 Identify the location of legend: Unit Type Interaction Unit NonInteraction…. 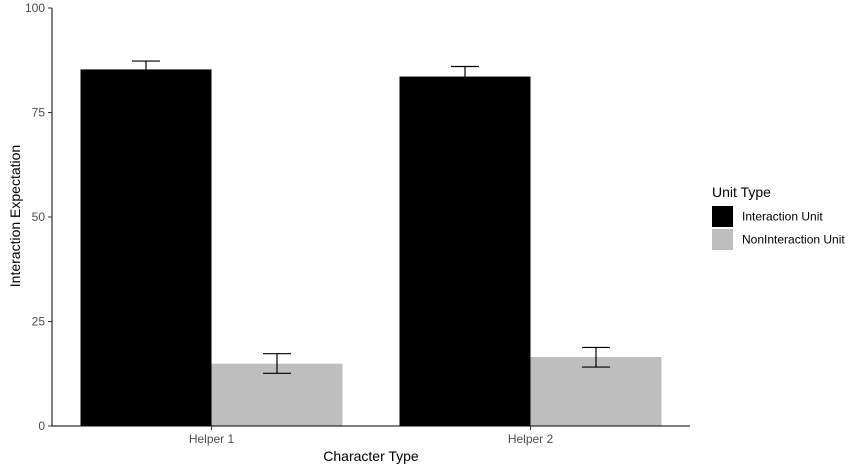
(778, 217).